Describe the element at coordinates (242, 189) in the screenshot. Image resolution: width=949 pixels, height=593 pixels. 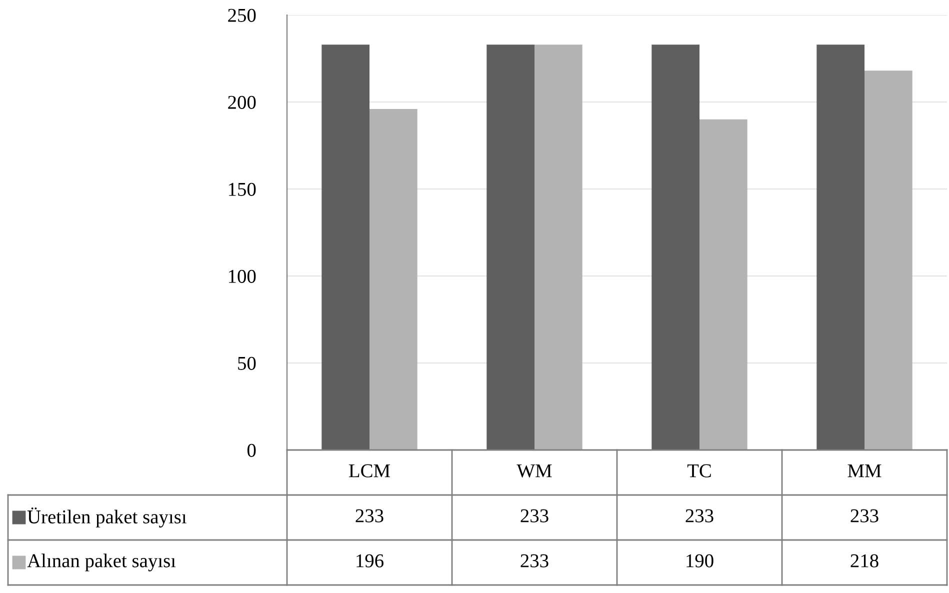
I see `y-tick-label: 150` at that location.